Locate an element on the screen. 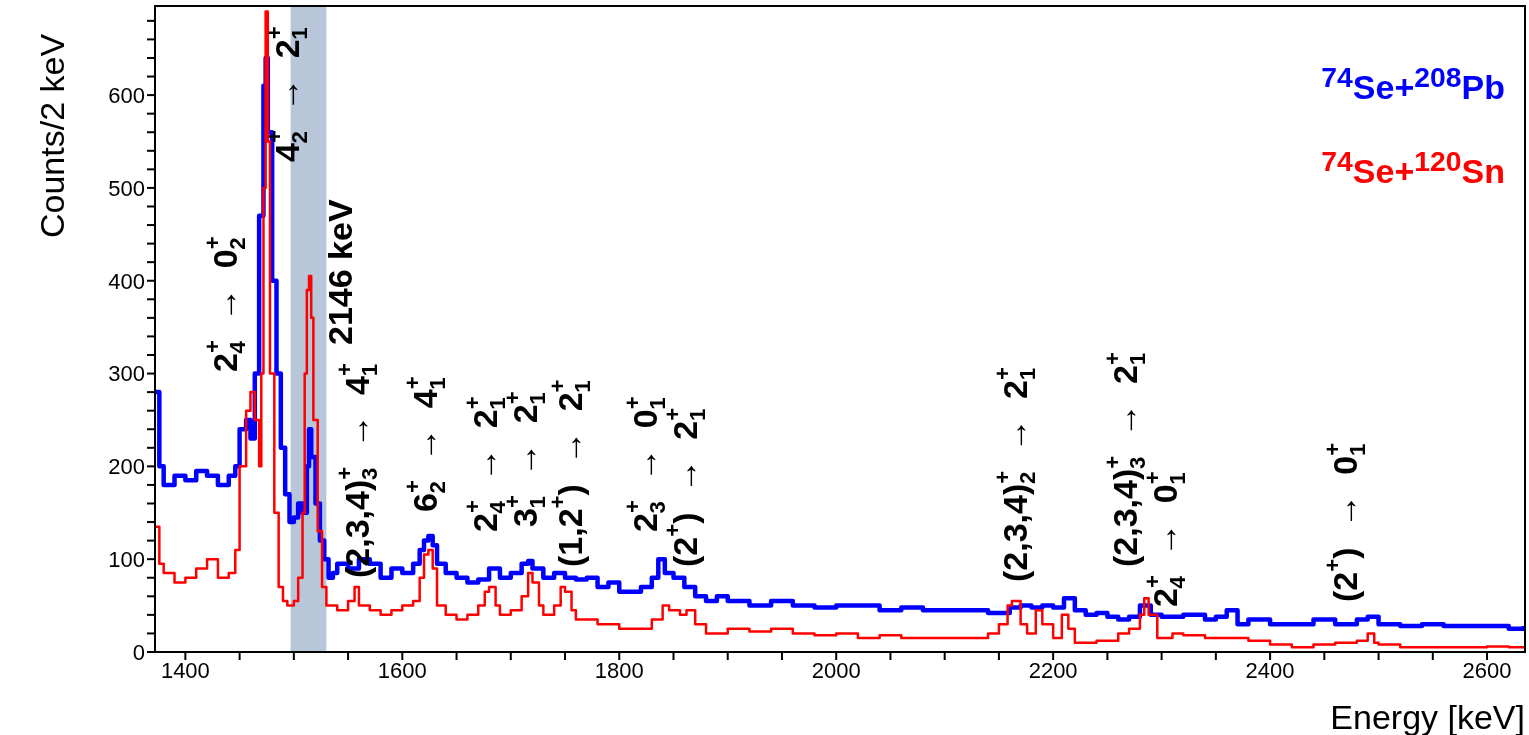 Image resolution: width=1529 pixels, height=735 pixels. x-tick-label: 1800 is located at coordinates (619, 670).